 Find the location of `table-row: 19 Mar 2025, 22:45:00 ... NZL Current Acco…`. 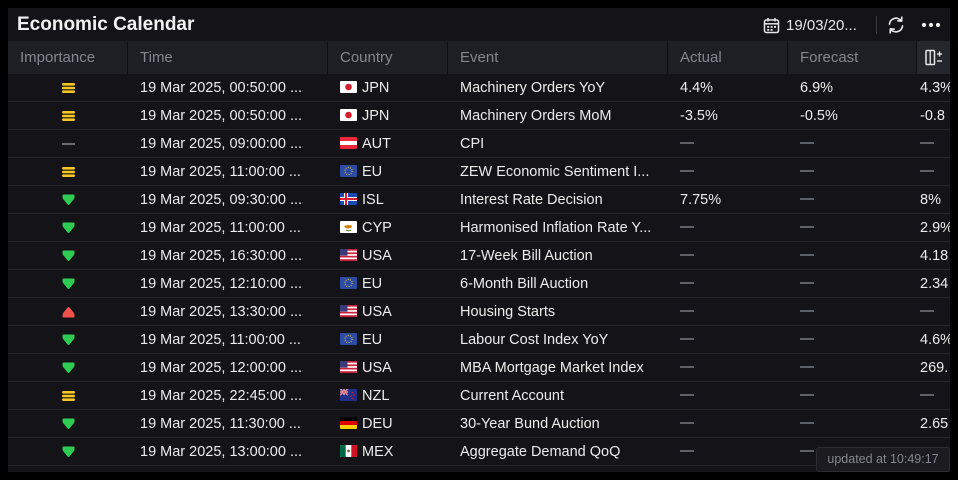

table-row: 19 Mar 2025, 22:45:00 ... NZL Current Acco… is located at coordinates (479, 396).